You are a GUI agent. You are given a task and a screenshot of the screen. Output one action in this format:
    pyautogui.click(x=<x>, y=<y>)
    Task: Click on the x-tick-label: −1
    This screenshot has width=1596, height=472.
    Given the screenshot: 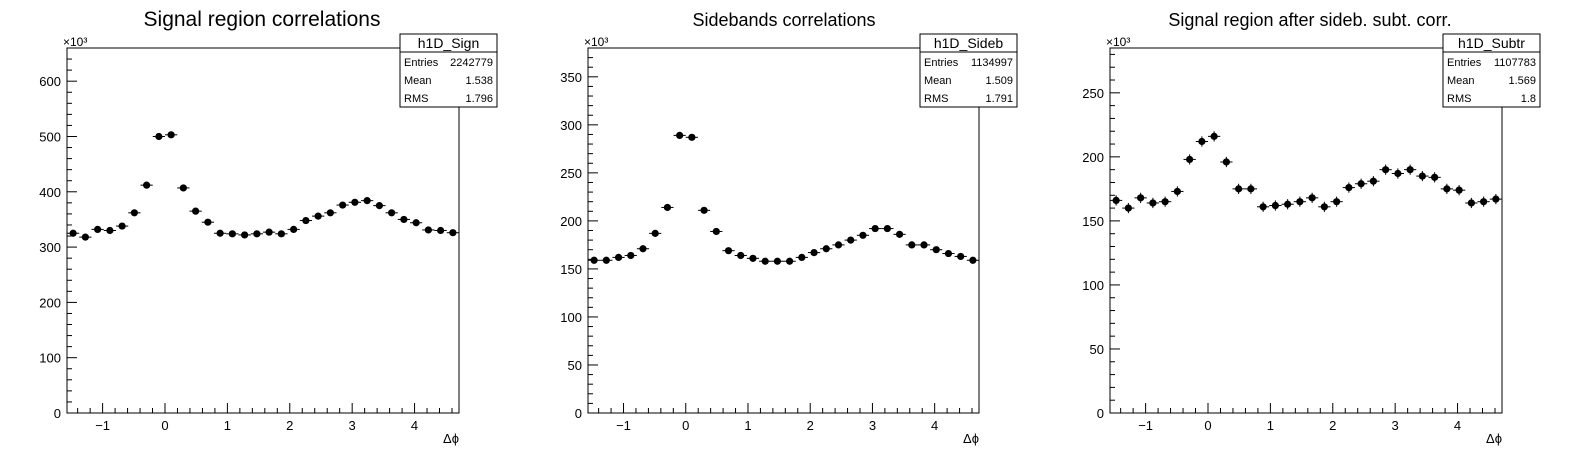 What is the action you would take?
    pyautogui.click(x=102, y=425)
    